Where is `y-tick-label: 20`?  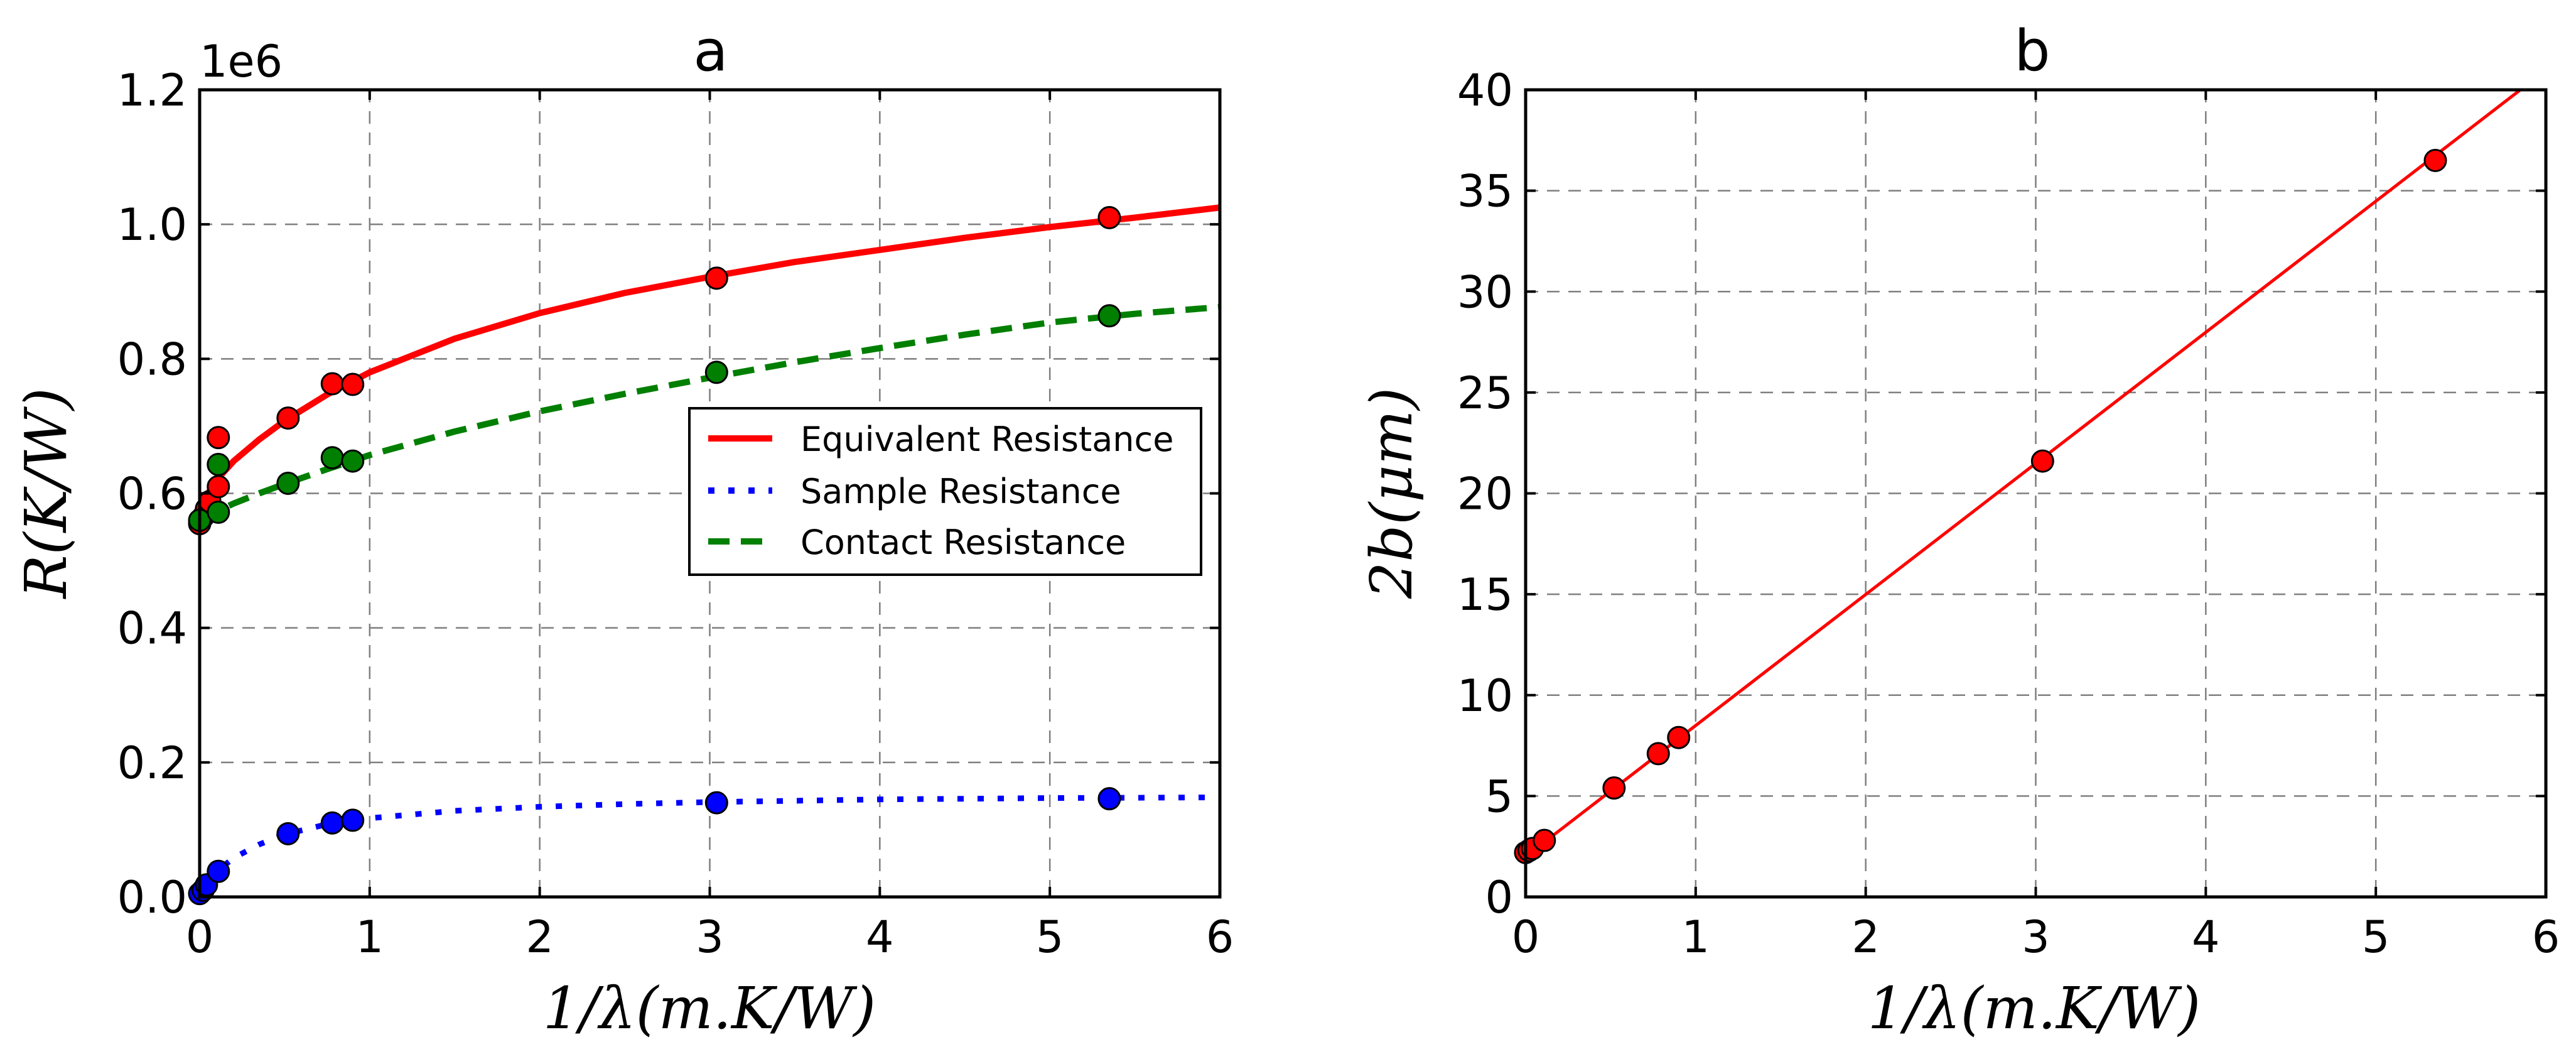 y-tick-label: 20 is located at coordinates (1485, 494).